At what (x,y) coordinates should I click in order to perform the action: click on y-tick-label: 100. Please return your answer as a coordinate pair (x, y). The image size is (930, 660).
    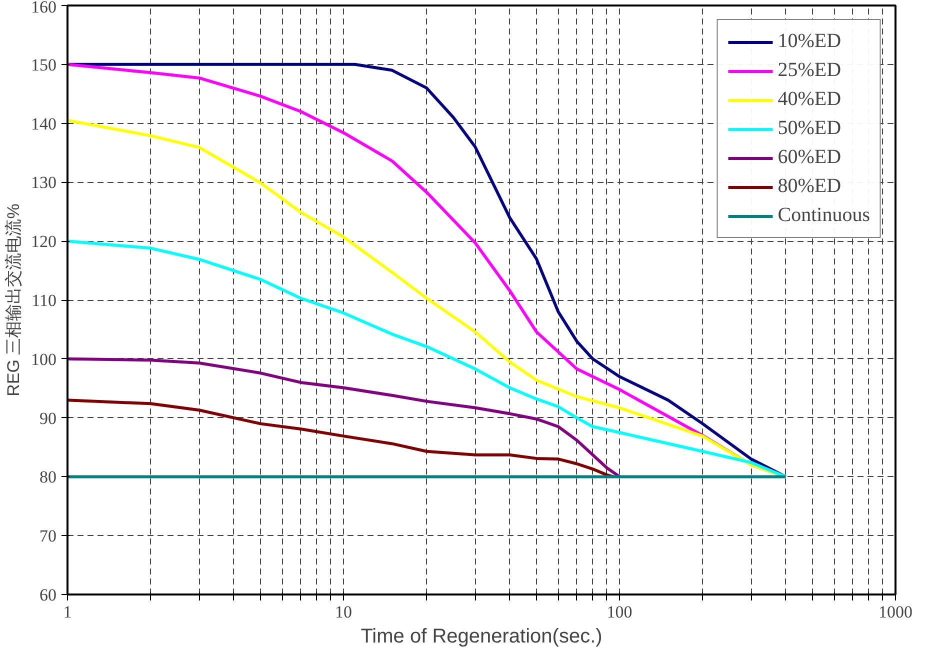
    Looking at the image, I should click on (43, 359).